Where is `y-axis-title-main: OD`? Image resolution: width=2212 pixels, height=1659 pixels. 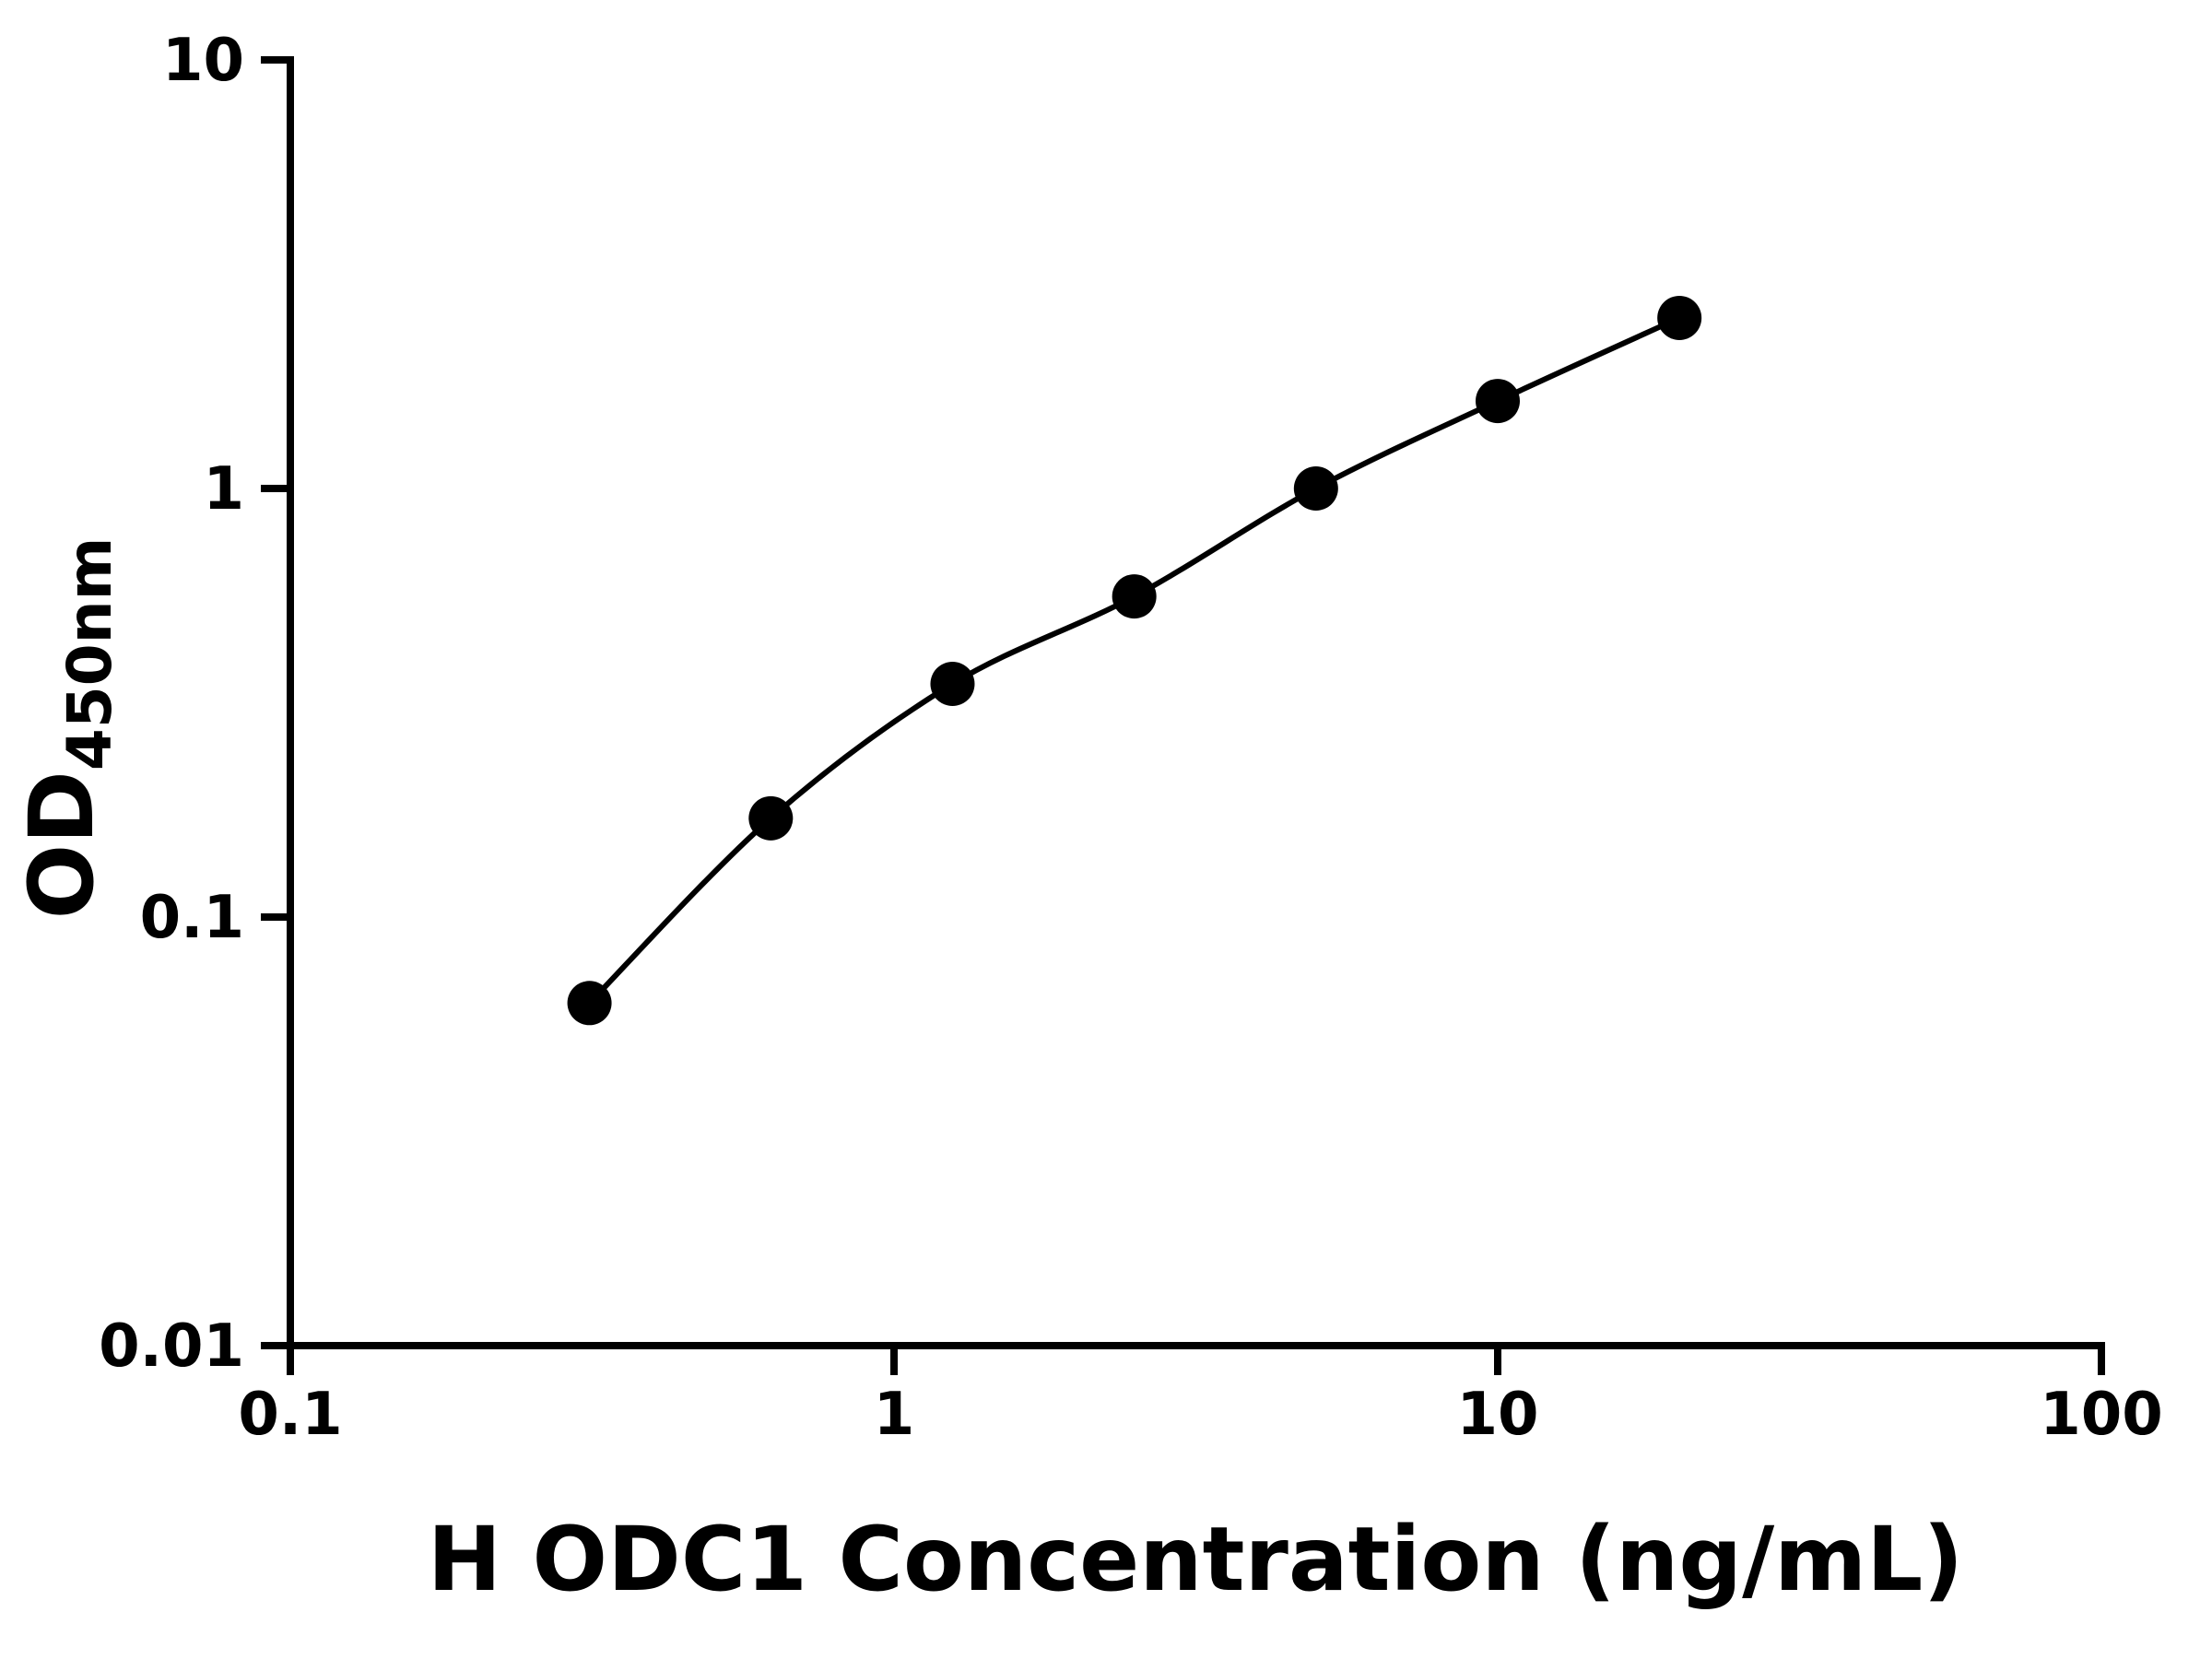
y-axis-title-main: OD is located at coordinates (61, 845).